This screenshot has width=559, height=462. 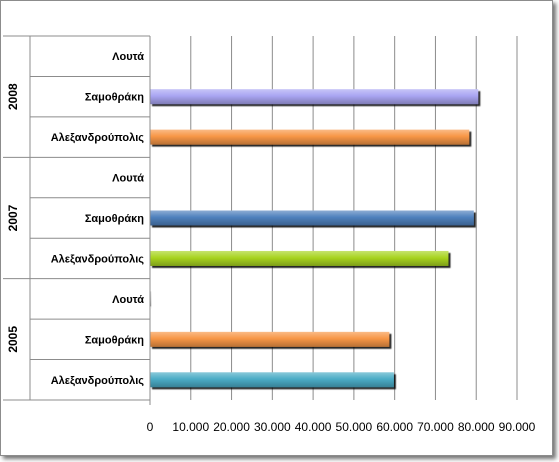 What do you see at coordinates (354, 427) in the screenshot?
I see `x-tick-label: 50.000` at bounding box center [354, 427].